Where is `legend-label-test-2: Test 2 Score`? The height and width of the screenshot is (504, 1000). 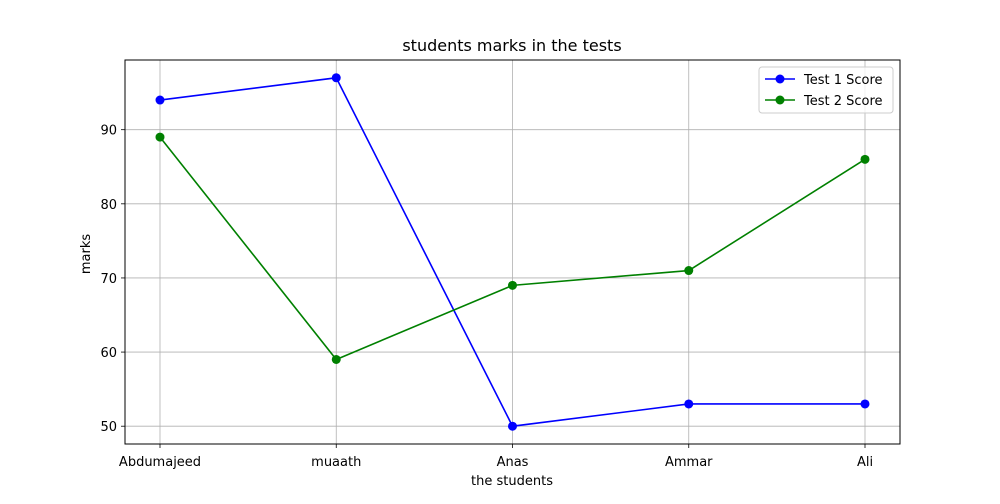 legend-label-test-2: Test 2 Score is located at coordinates (843, 101).